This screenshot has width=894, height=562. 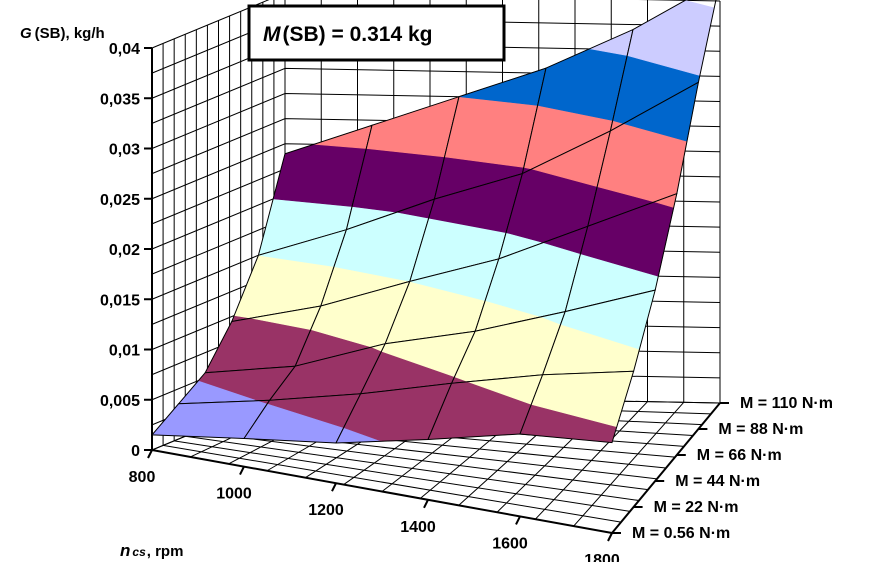 I want to click on x-tick-label: 1600, so click(x=510, y=543).